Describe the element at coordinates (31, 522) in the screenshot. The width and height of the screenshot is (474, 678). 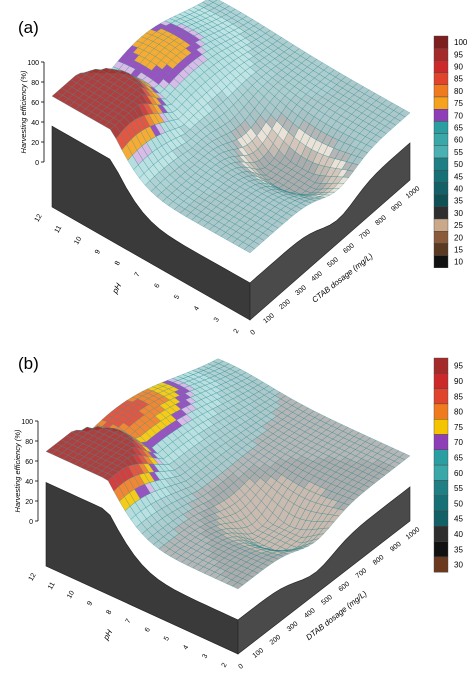
I see `z-tick-label: 0` at that location.